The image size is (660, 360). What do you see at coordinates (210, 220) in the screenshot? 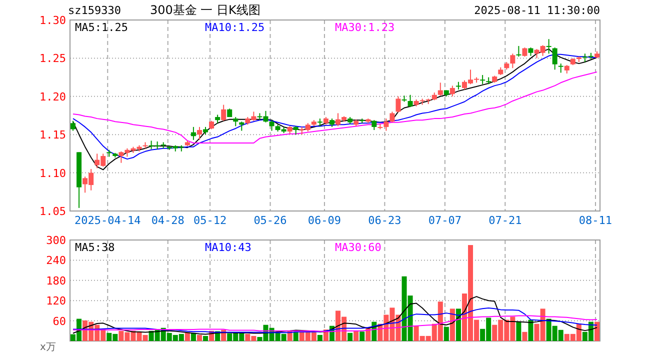
I see `x-tick-label: 05-12` at bounding box center [210, 220].